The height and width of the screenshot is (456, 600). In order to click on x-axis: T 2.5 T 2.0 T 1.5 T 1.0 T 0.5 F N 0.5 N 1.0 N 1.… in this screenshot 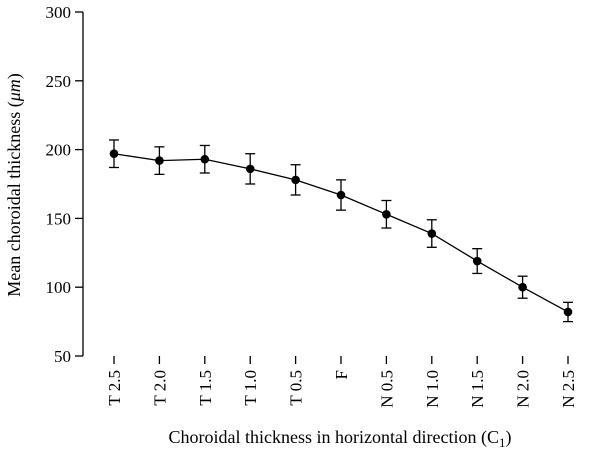, I will do `click(341, 382)`.